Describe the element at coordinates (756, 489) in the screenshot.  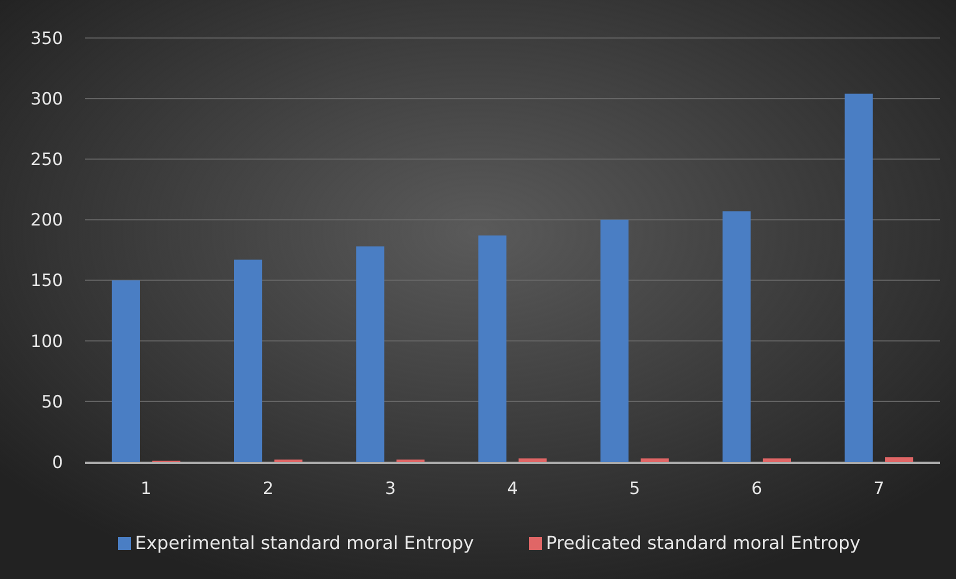
I see `x-tick-label: 6` at that location.